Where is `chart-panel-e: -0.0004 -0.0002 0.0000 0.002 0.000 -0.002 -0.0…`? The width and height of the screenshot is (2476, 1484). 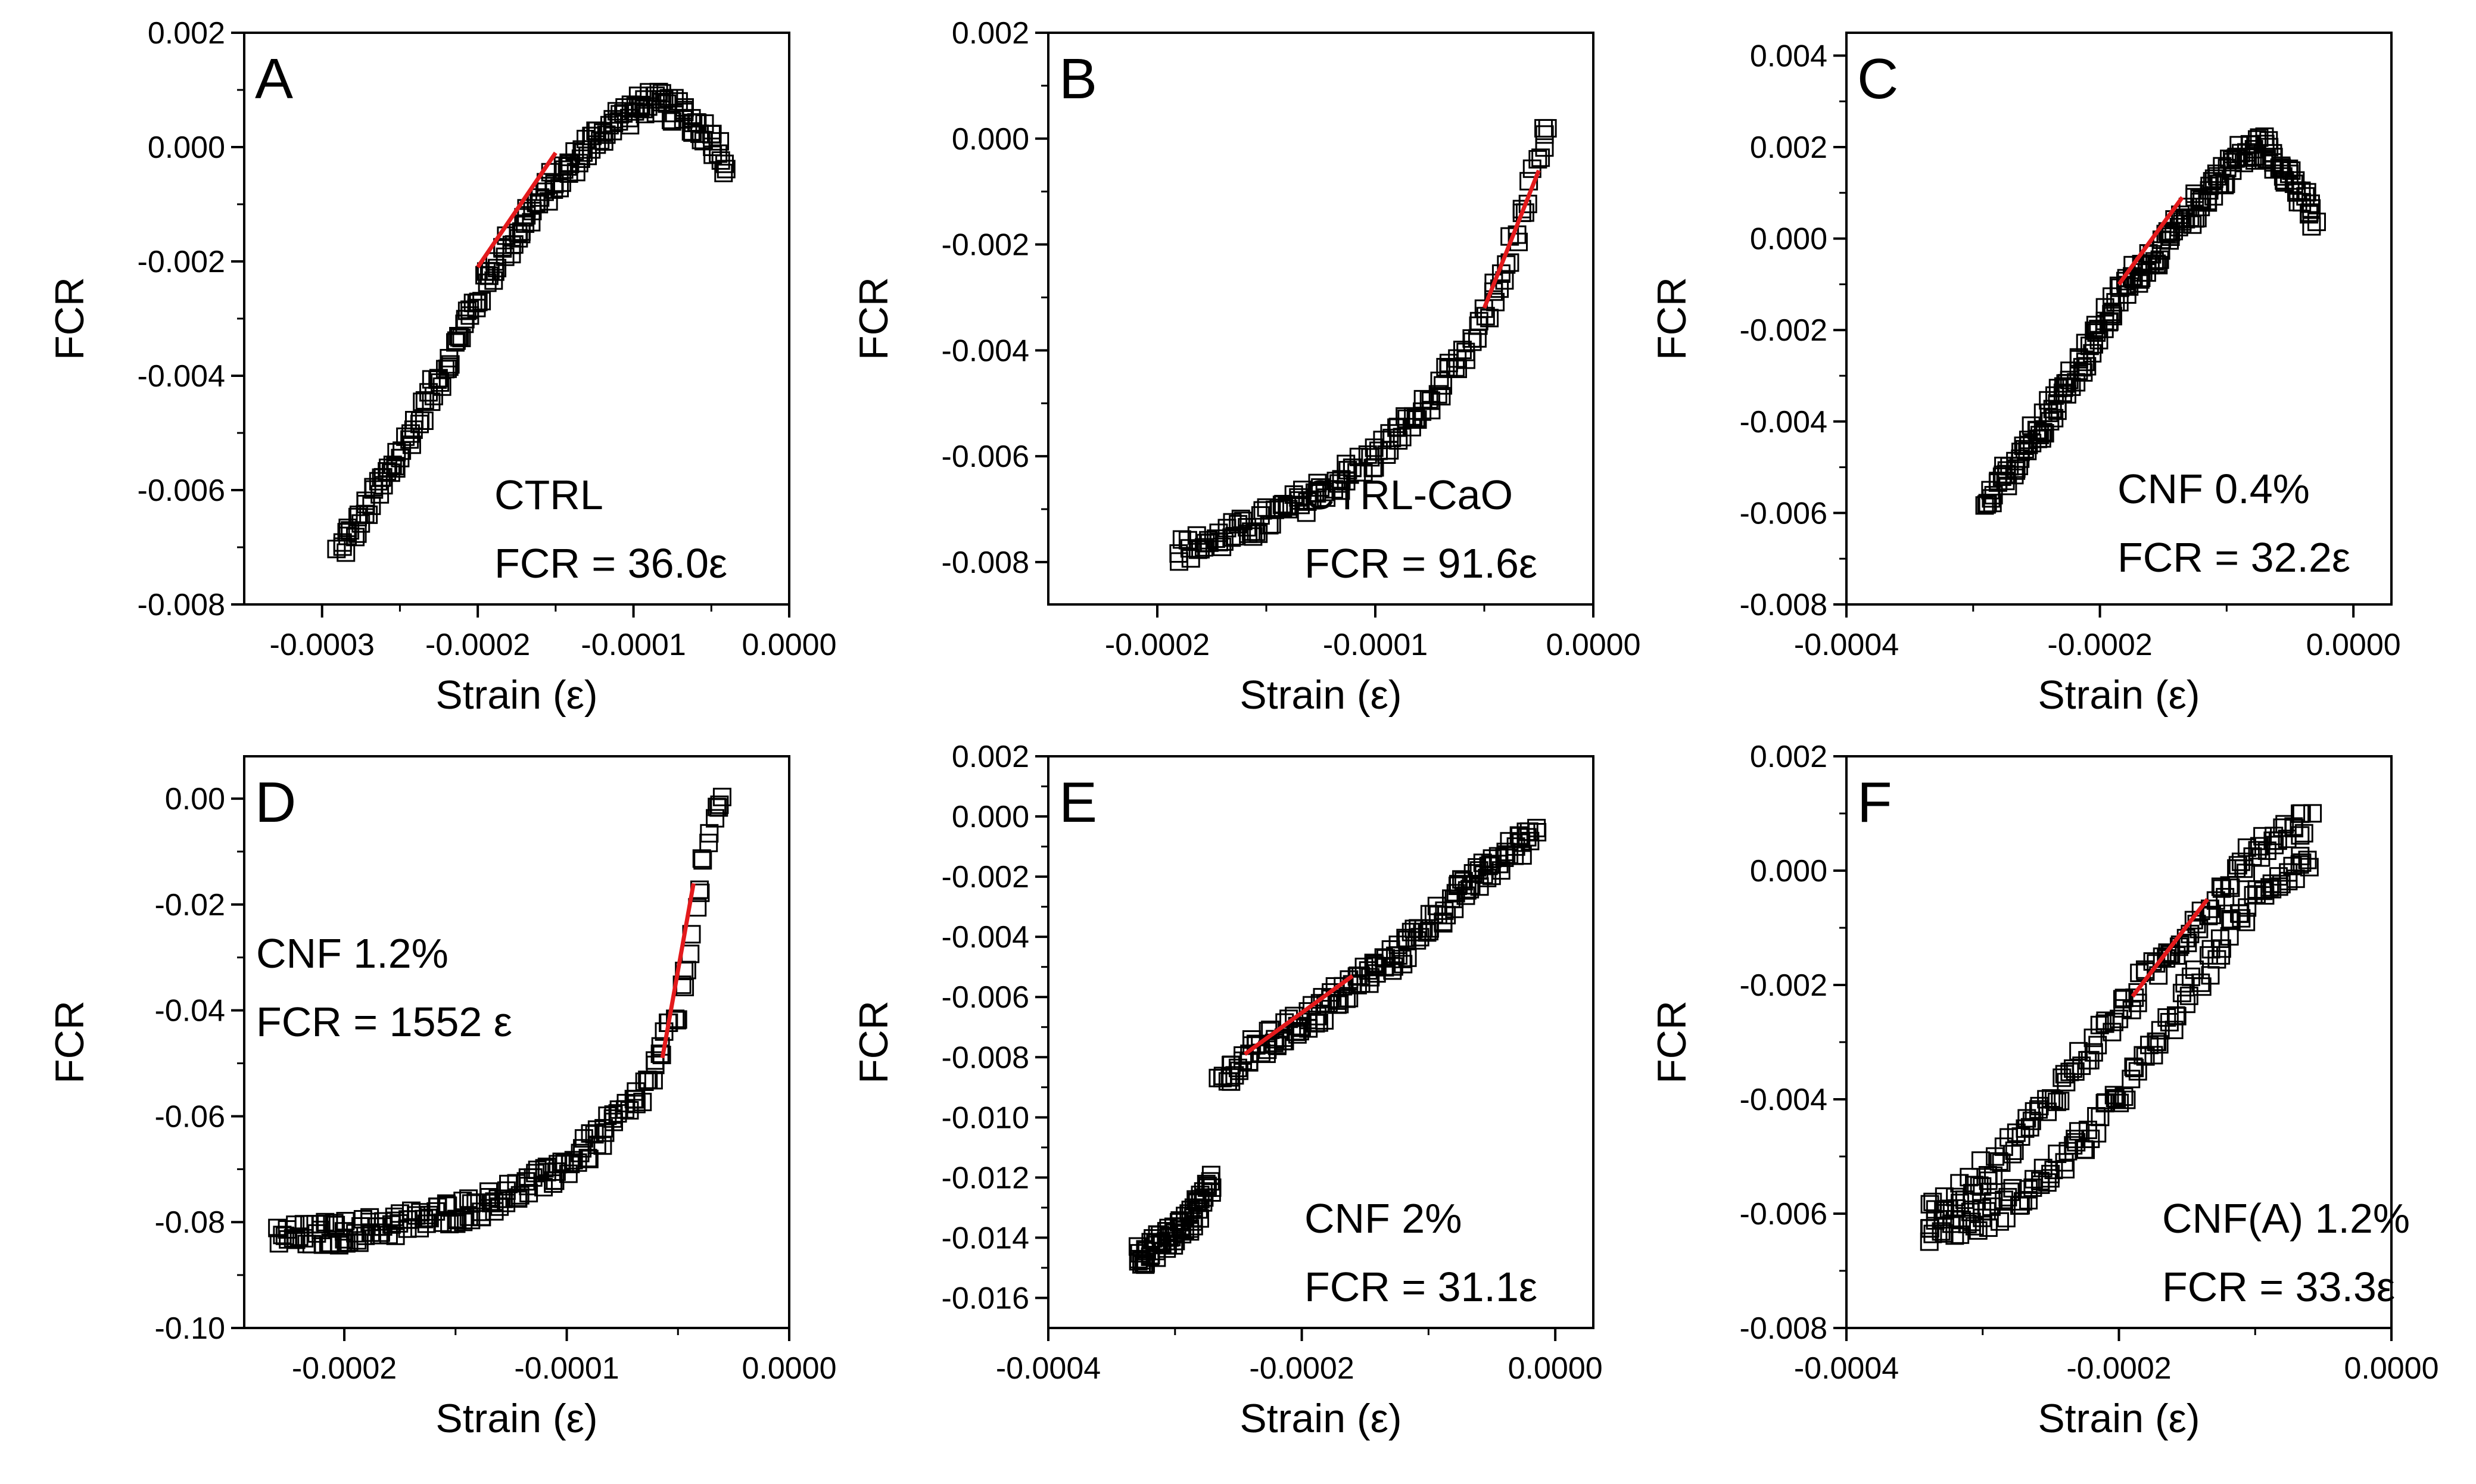 chart-panel-e: -0.0004 -0.0002 0.0000 0.002 0.000 -0.002 -0.0… is located at coordinates (1227, 1090).